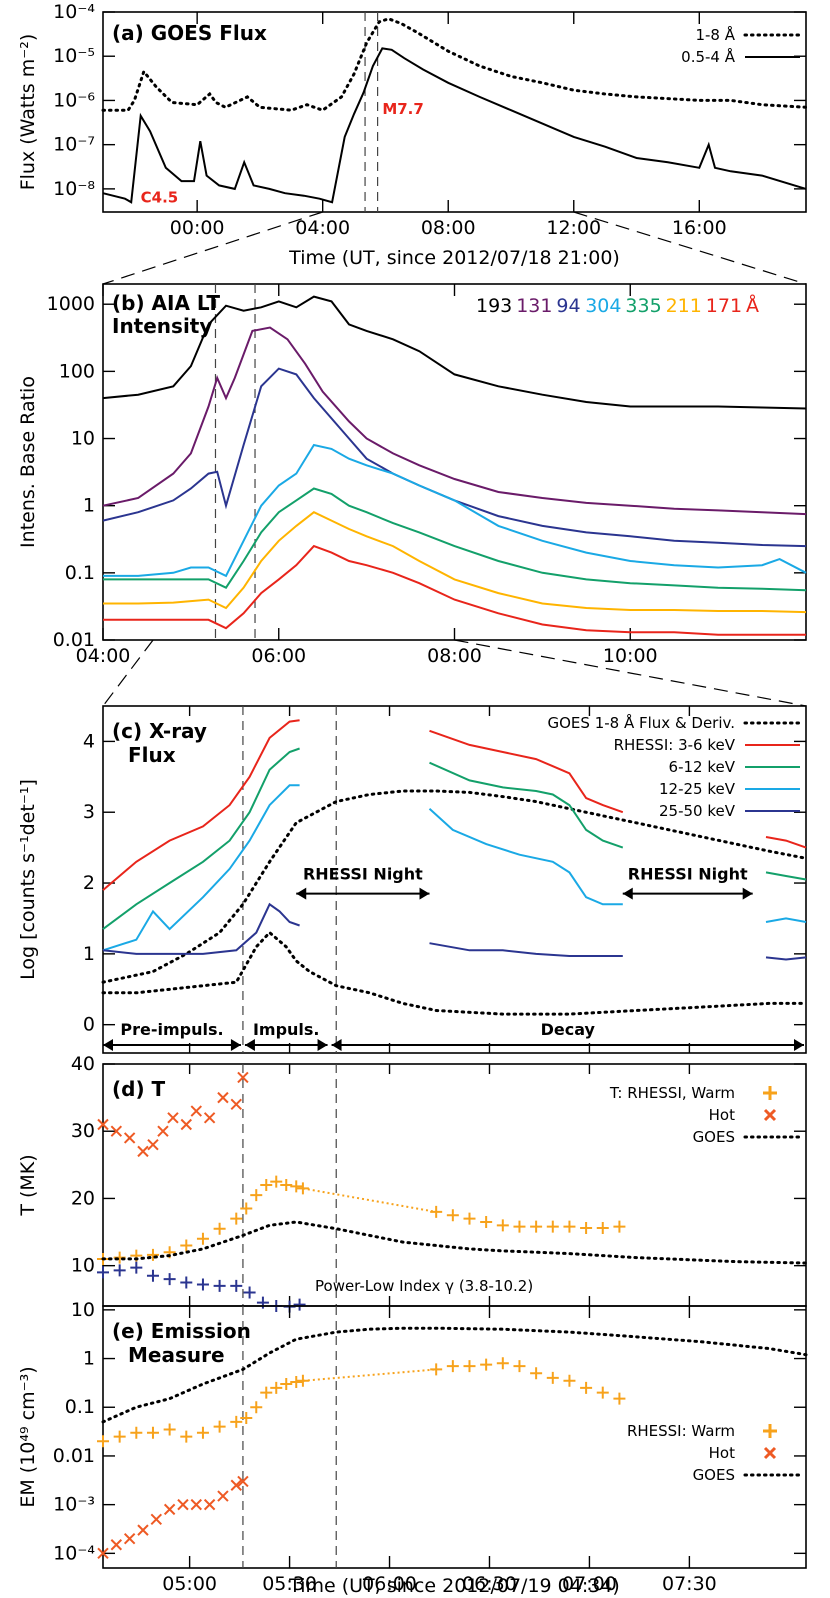 This screenshot has height=1598, width=830. I want to click on panel-c-title: (c) X-ray, so click(159, 731).